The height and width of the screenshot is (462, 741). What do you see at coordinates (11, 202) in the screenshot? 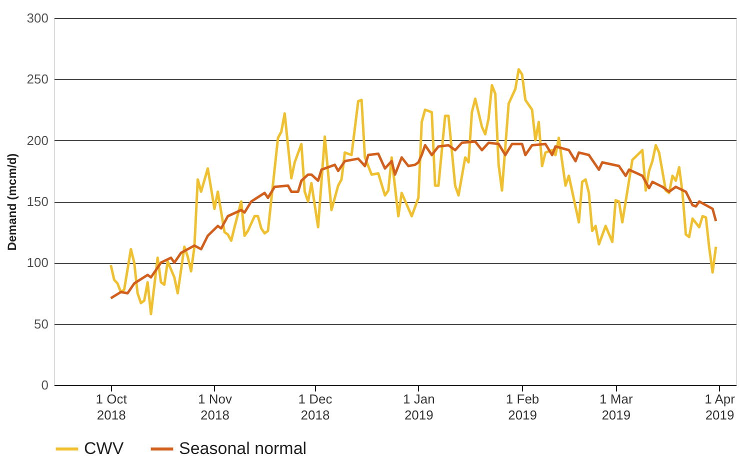
I see `y-axis-title: Demand (mcm/d)` at bounding box center [11, 202].